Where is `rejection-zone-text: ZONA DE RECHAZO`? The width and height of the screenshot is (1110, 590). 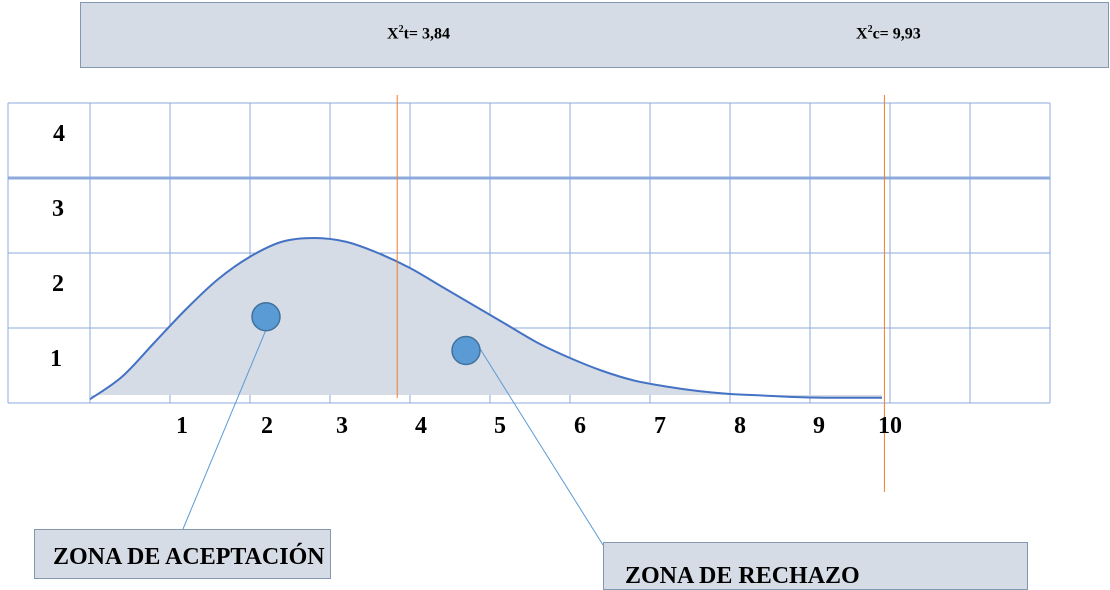
rejection-zone-text: ZONA DE RECHAZO is located at coordinates (742, 576).